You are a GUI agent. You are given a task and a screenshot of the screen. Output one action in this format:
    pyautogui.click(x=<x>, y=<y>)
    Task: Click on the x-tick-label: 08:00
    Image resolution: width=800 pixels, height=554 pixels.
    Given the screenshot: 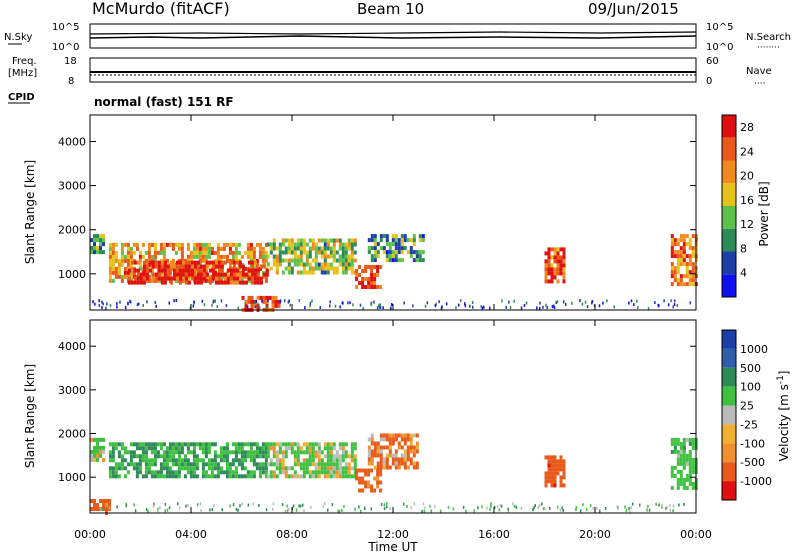 What is the action you would take?
    pyautogui.click(x=292, y=534)
    